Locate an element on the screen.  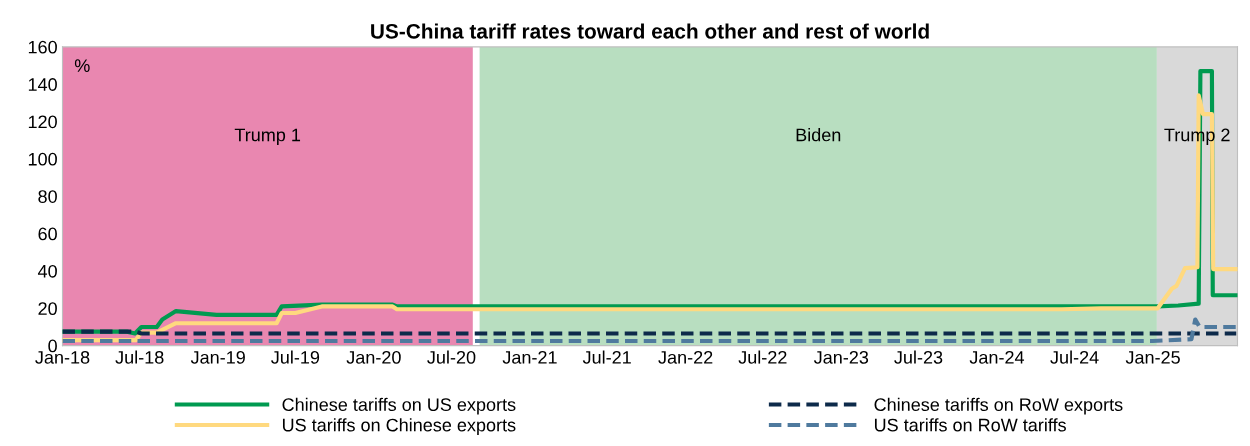
legend-label: US tariffs on Chinese exports is located at coordinates (399, 427).